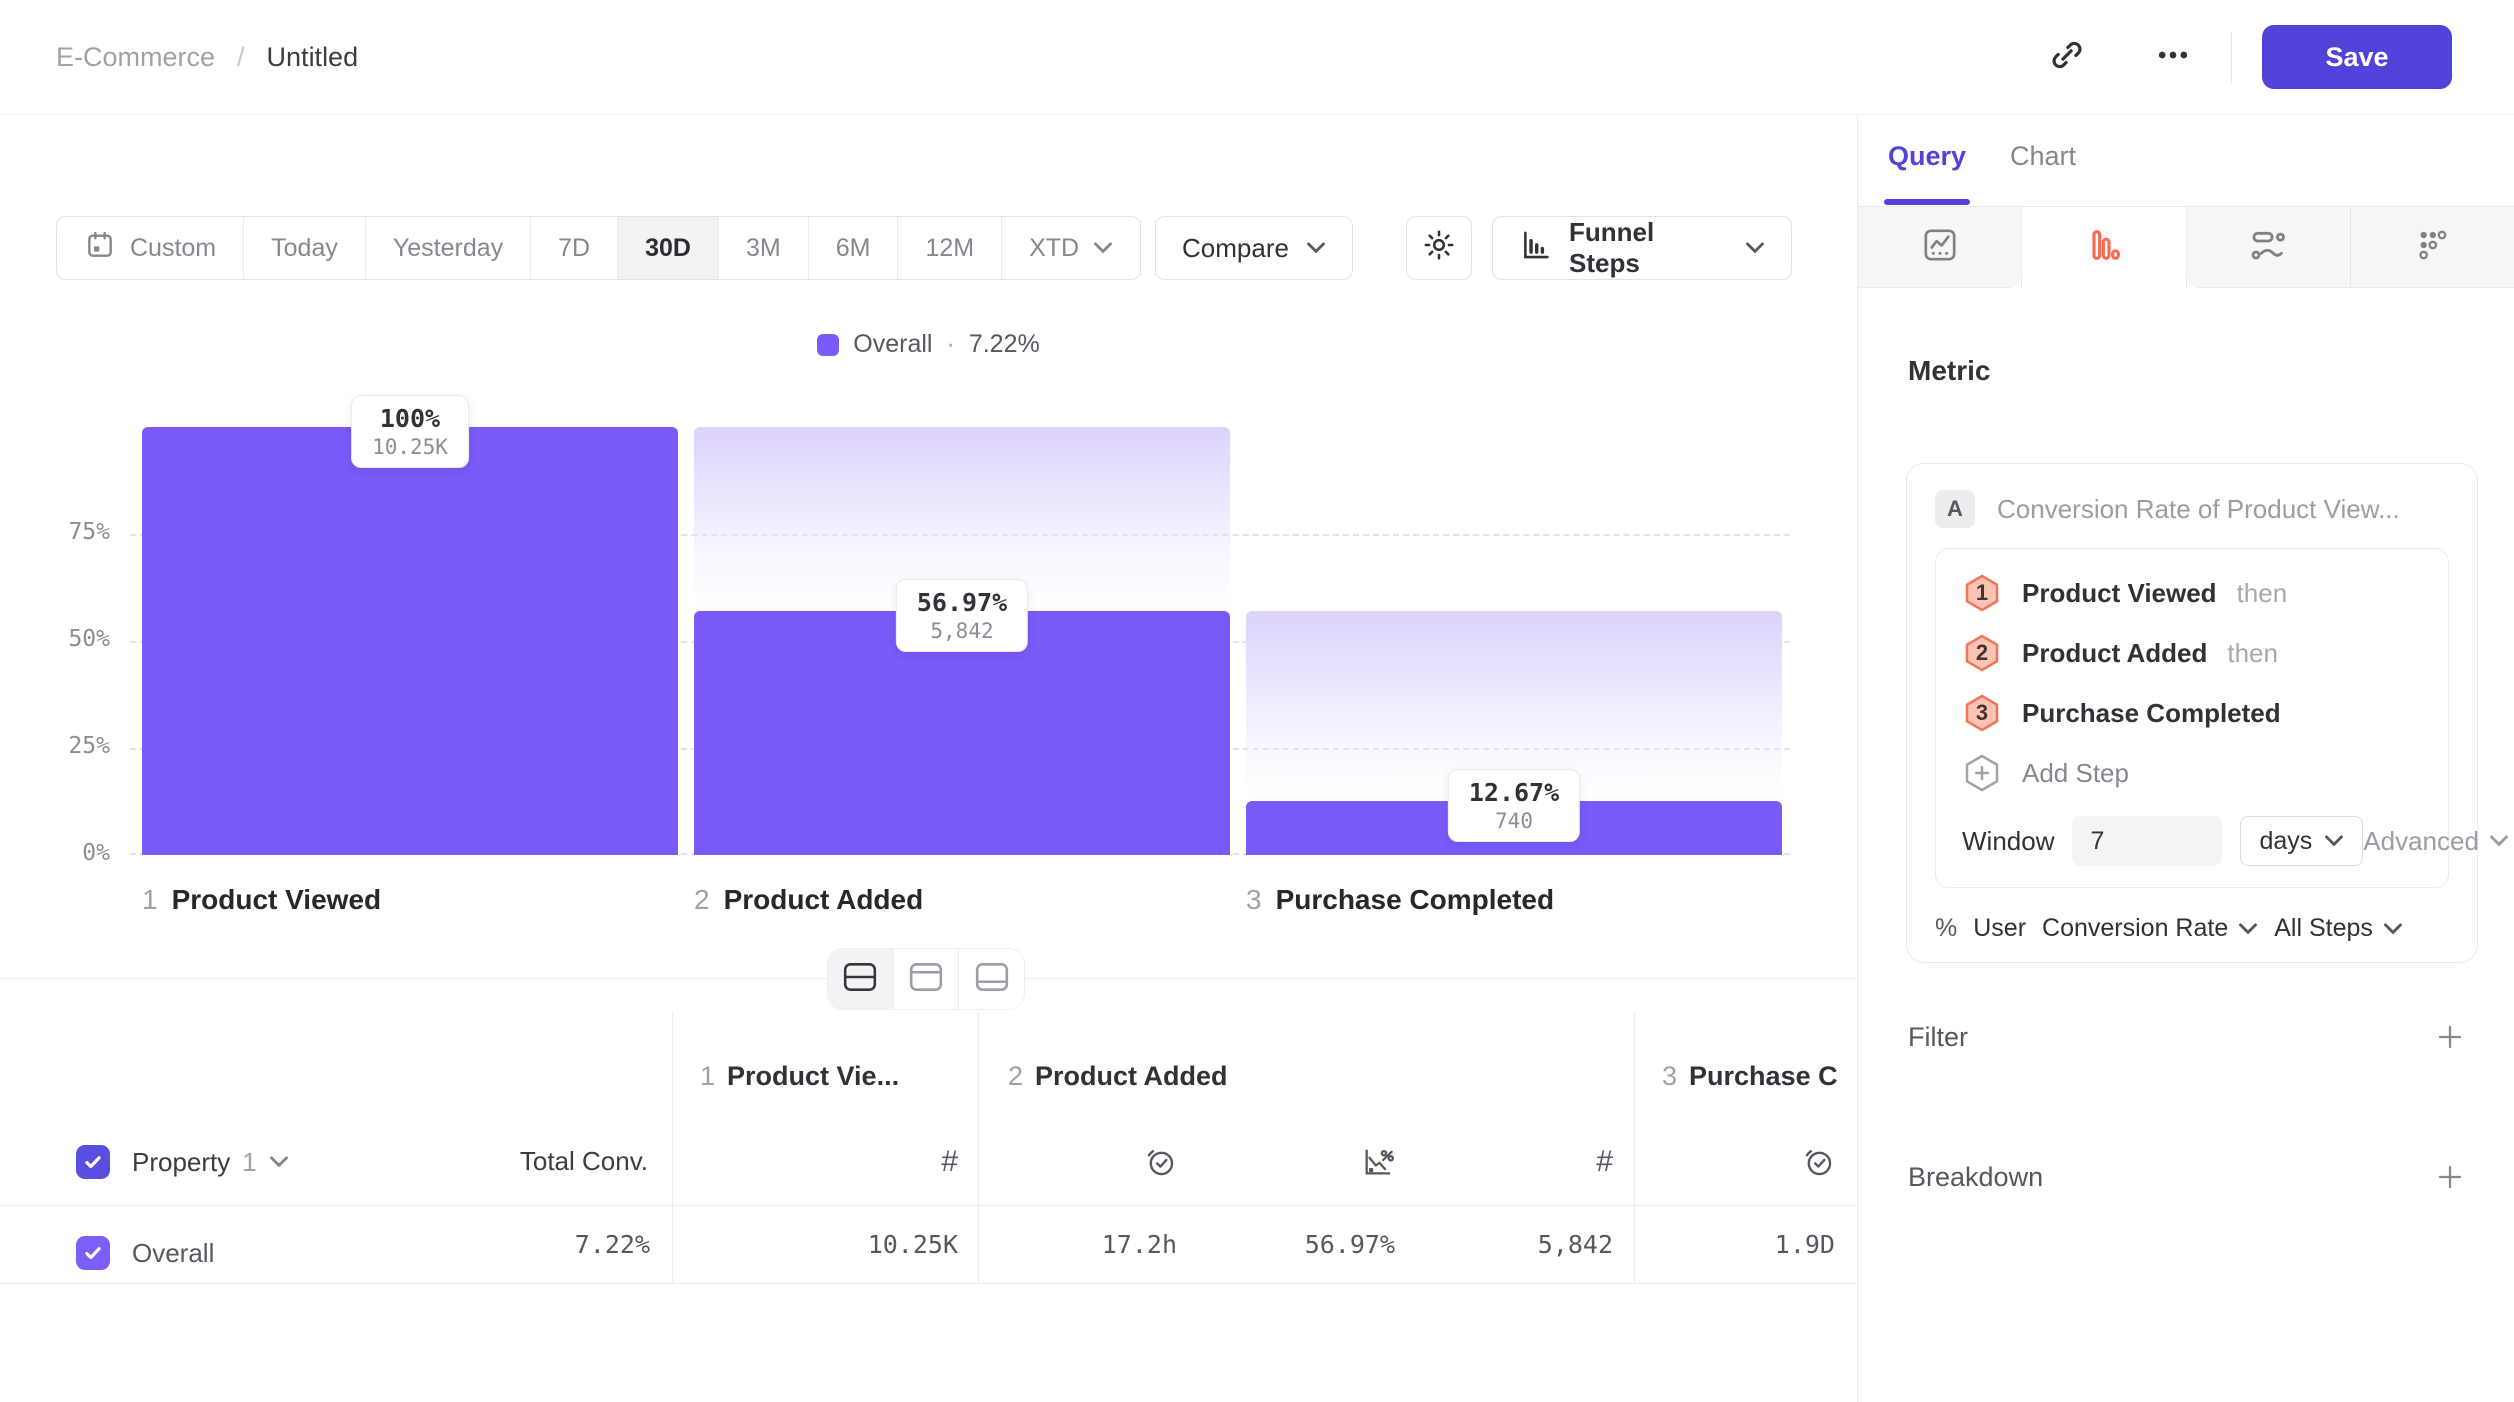 The image size is (2514, 1402). I want to click on funnel-bars-icon, so click(2104, 247).